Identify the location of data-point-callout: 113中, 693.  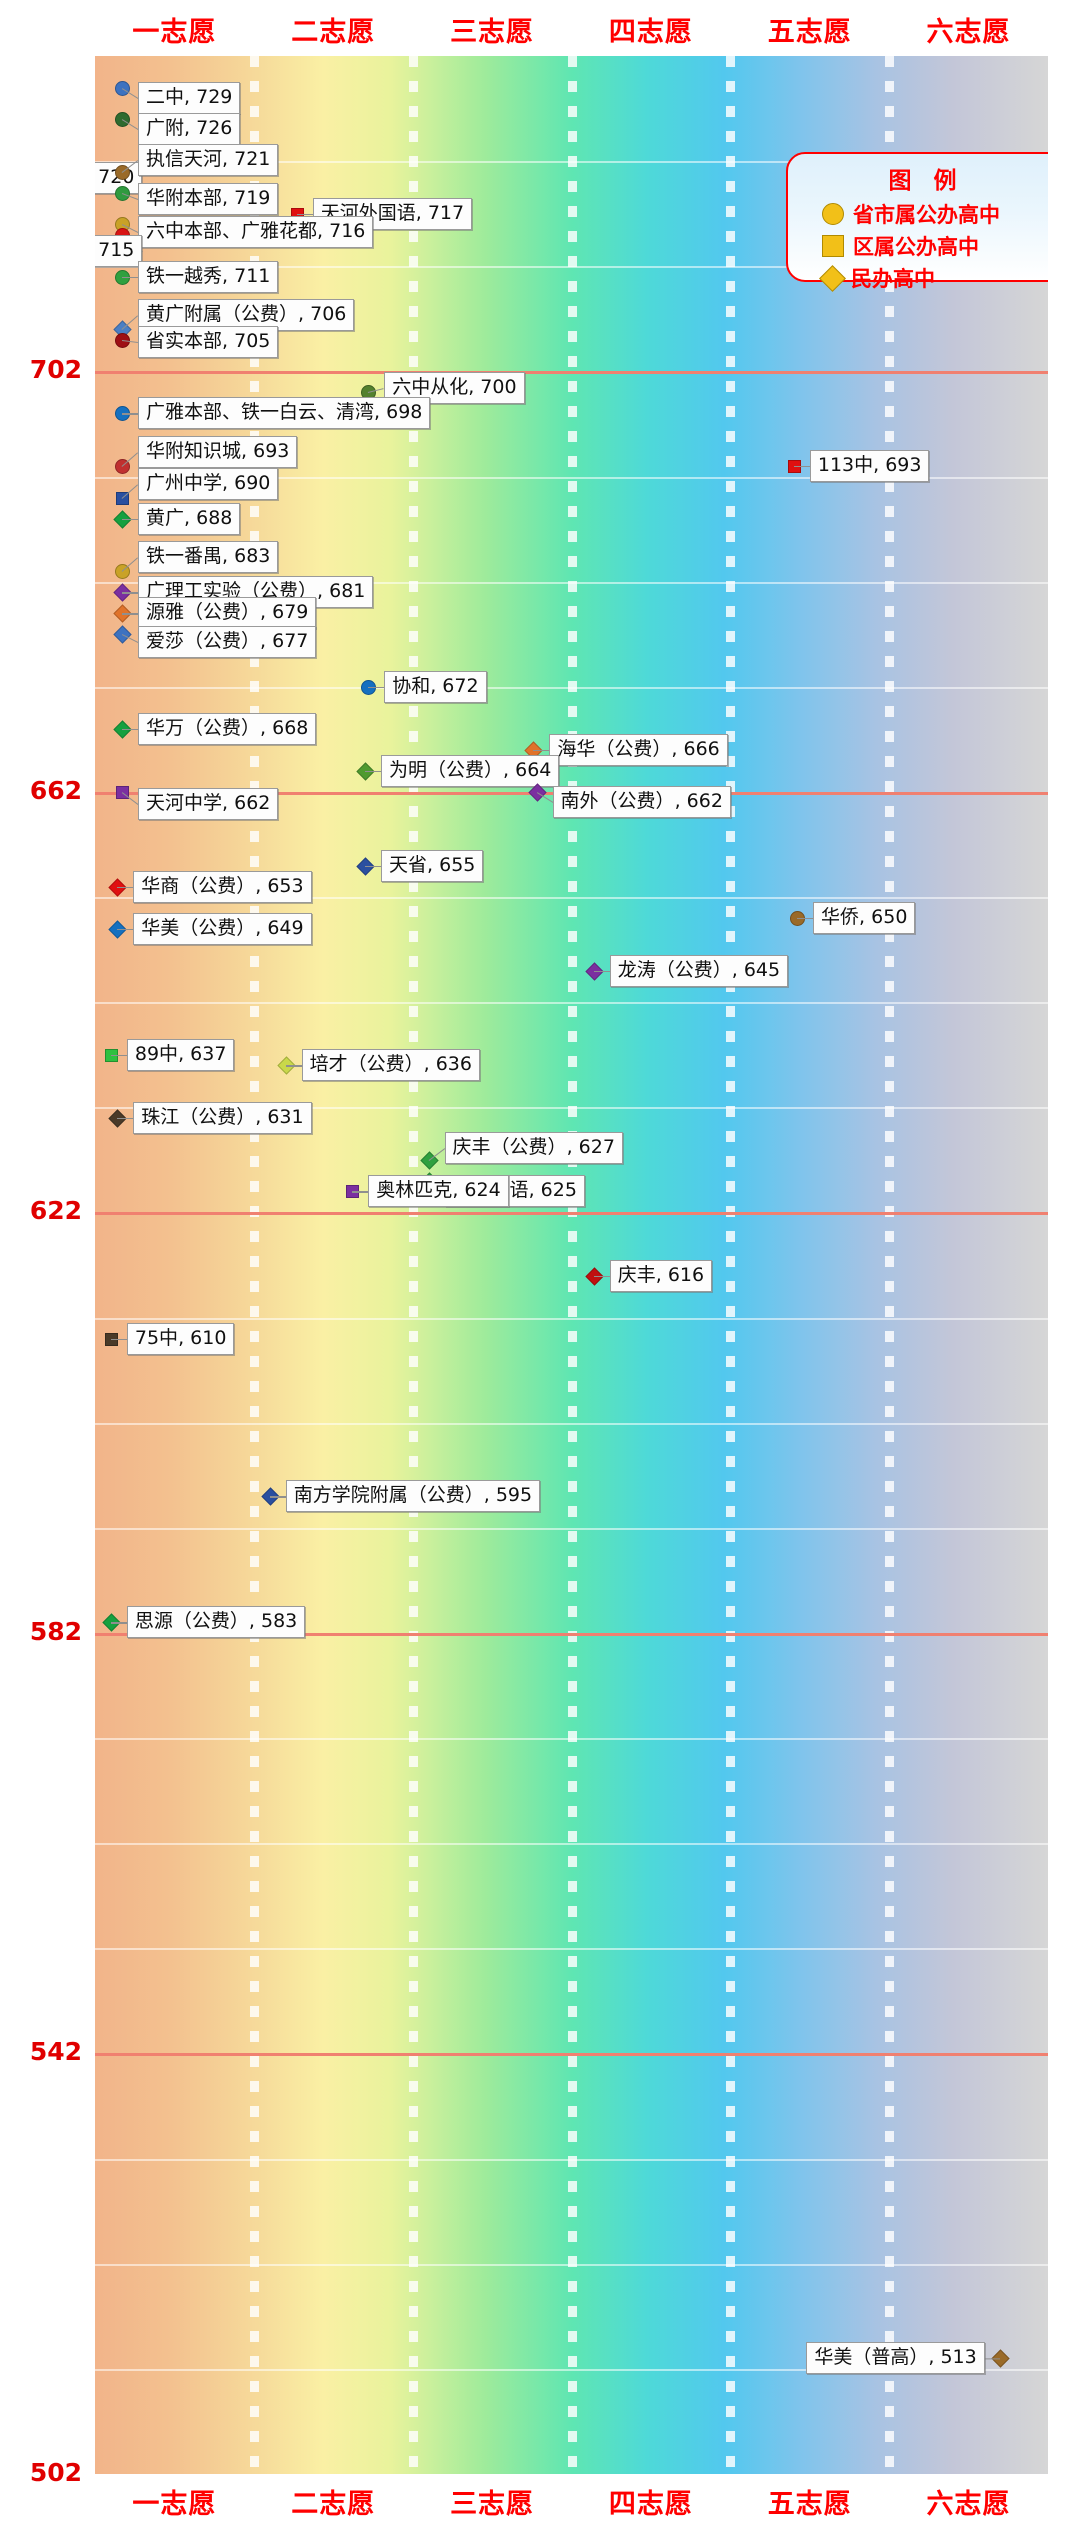
(869, 466).